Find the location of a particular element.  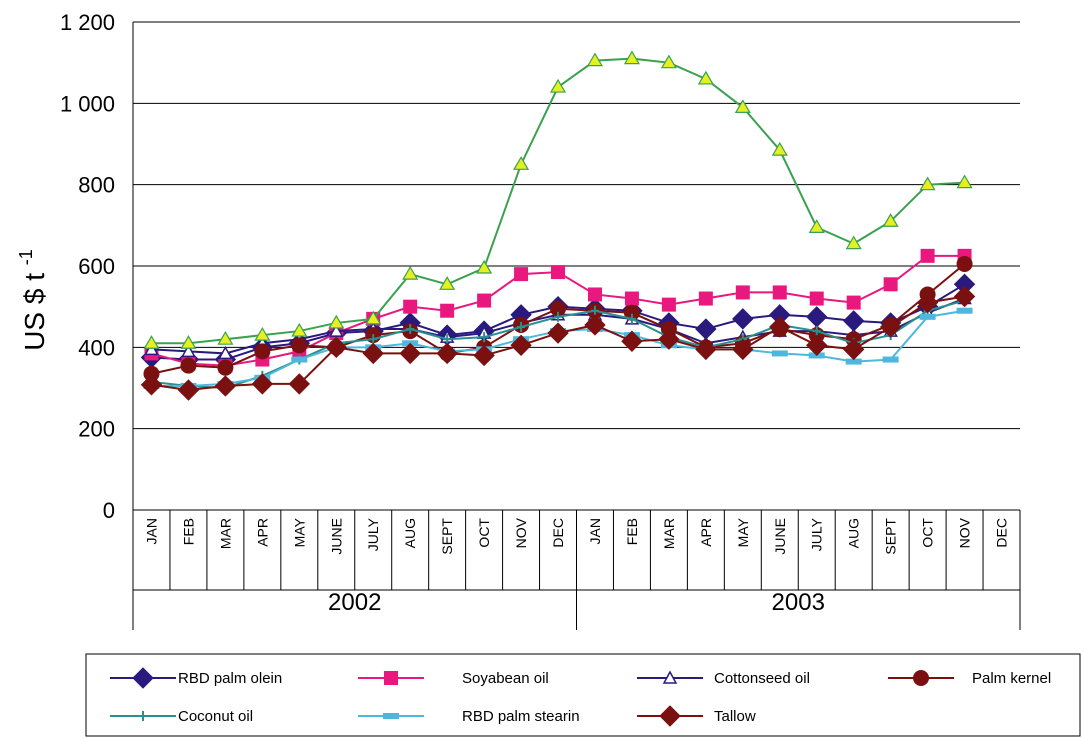

legend-item: RBD palm stearin is located at coordinates (469, 716).